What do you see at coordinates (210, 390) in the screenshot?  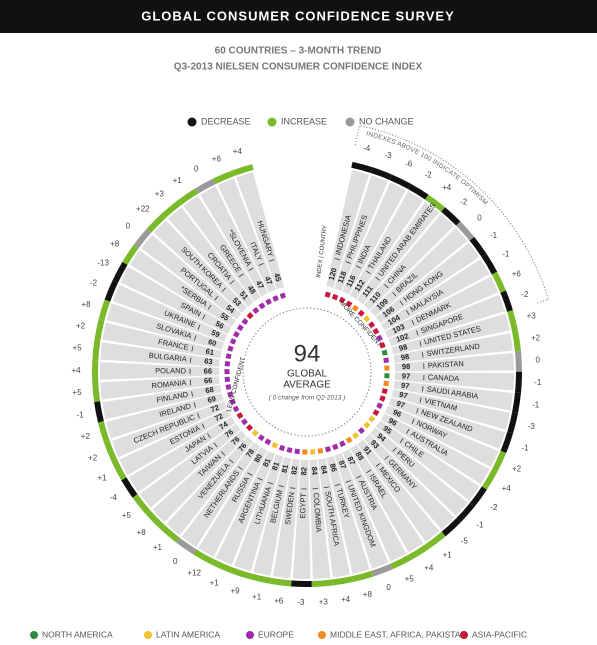 I see `country-index: 68` at bounding box center [210, 390].